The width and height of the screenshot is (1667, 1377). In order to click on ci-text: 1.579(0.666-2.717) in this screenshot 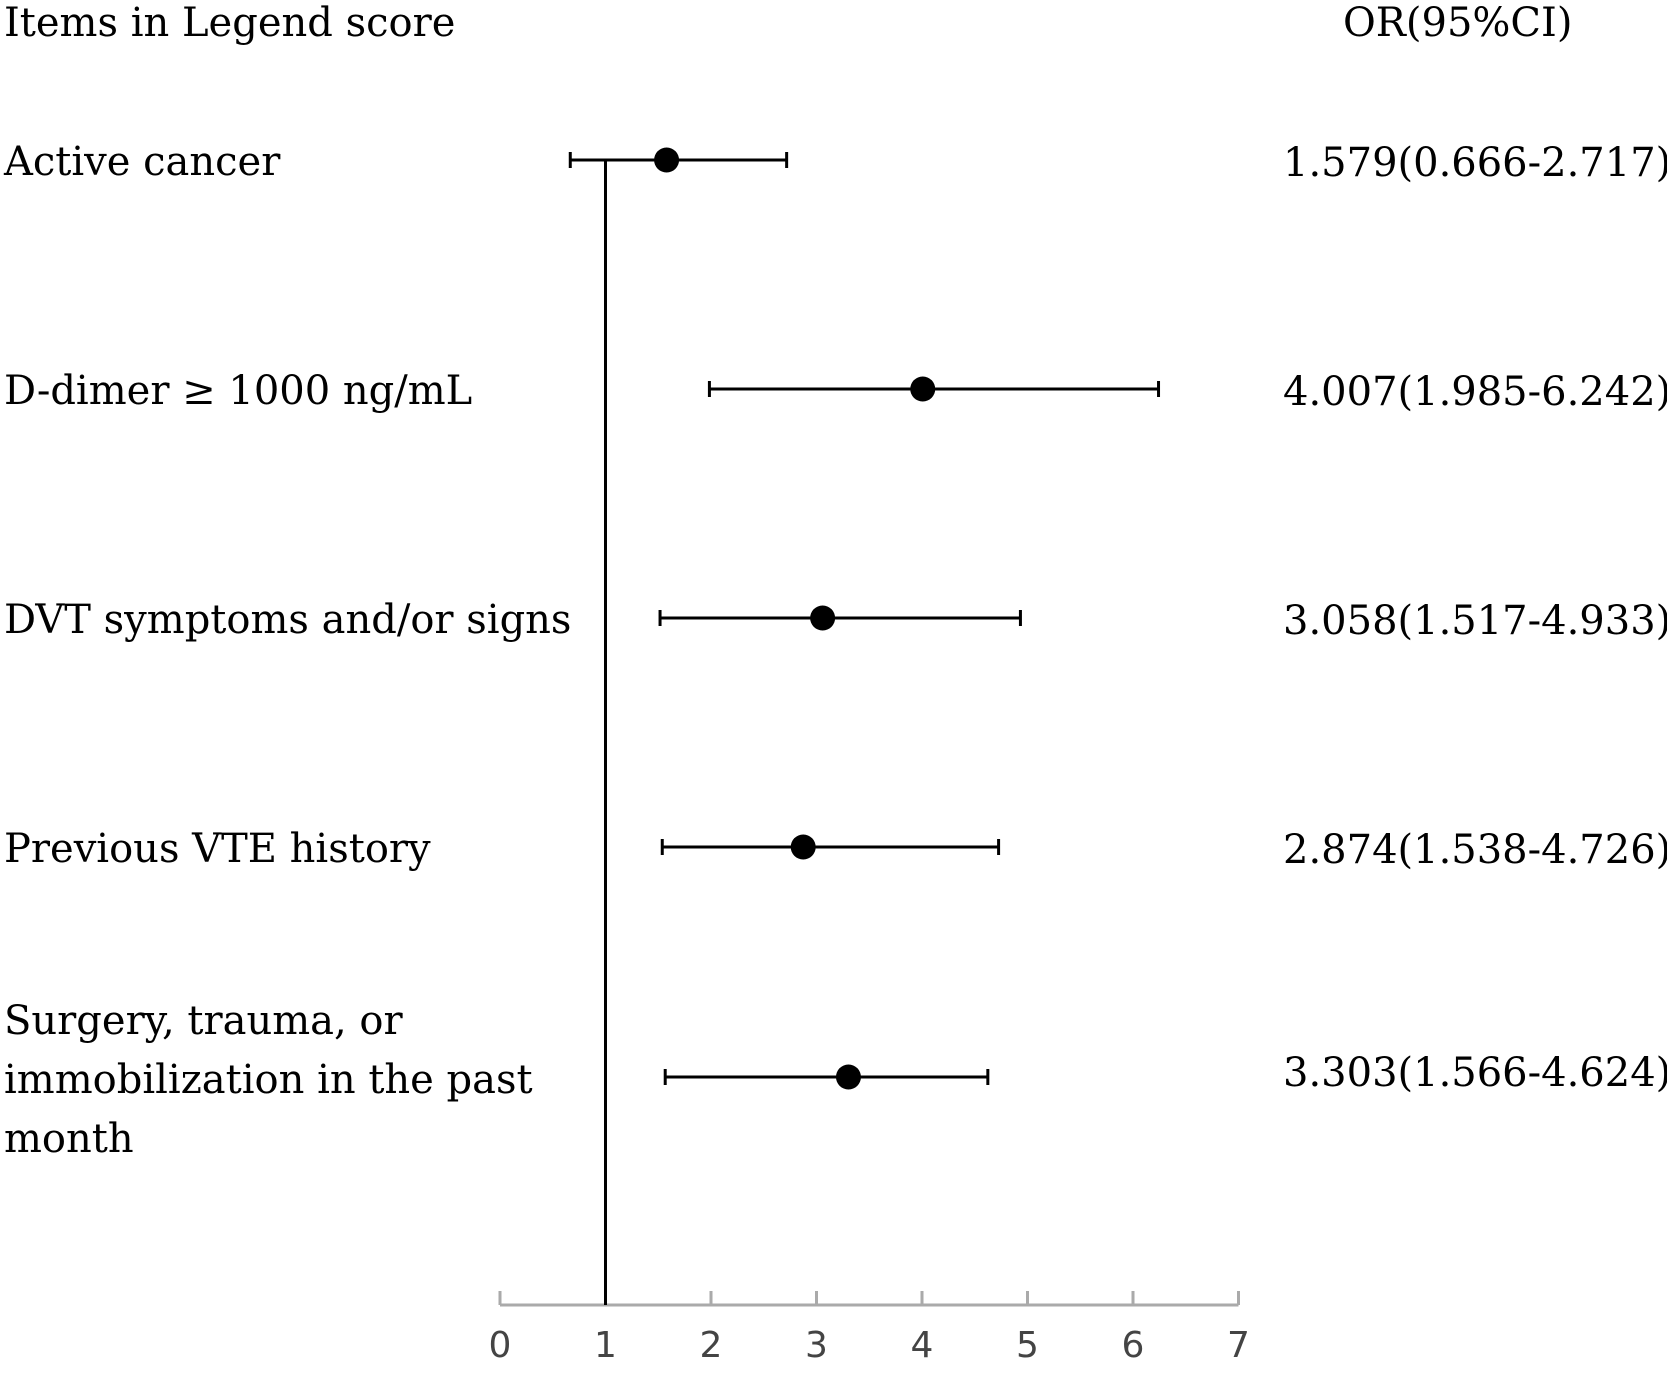, I will do `click(1475, 163)`.